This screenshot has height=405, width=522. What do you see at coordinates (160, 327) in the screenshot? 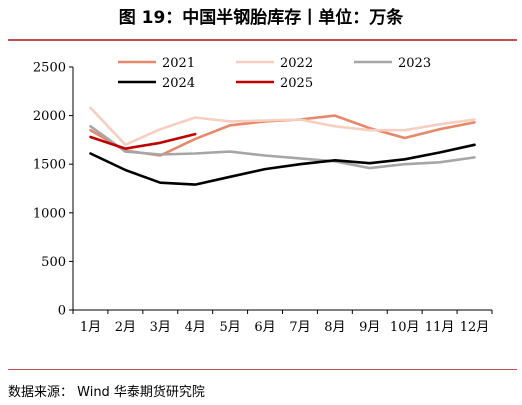
I see `x-tick-label: 3月` at bounding box center [160, 327].